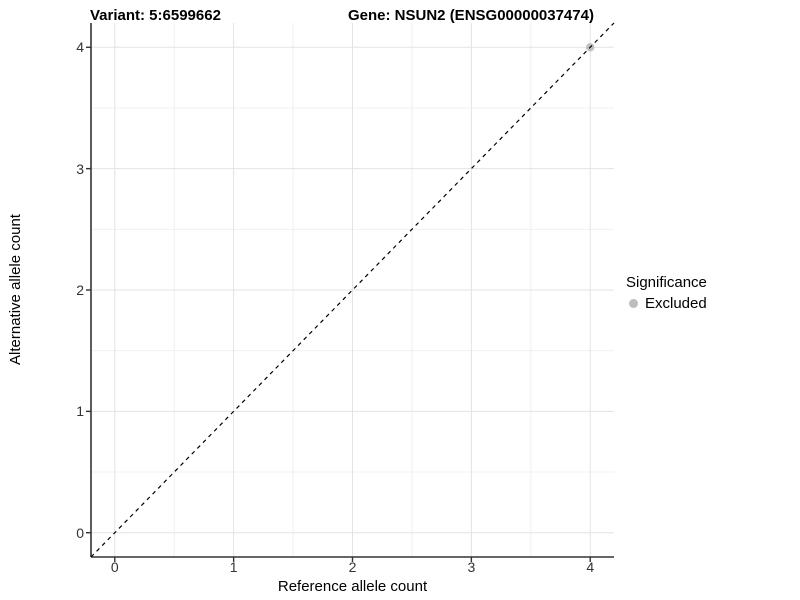 This screenshot has width=800, height=600. I want to click on legend-item-excluded: Excluded, so click(666, 303).